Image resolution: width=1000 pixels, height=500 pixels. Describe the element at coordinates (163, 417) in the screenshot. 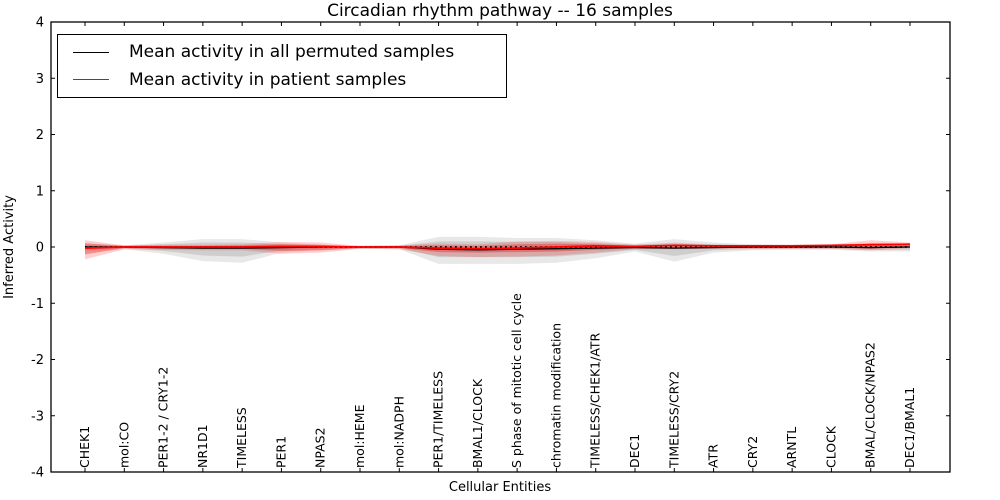

I see `x-tick-label: PER1-2 / CRY1-2` at that location.